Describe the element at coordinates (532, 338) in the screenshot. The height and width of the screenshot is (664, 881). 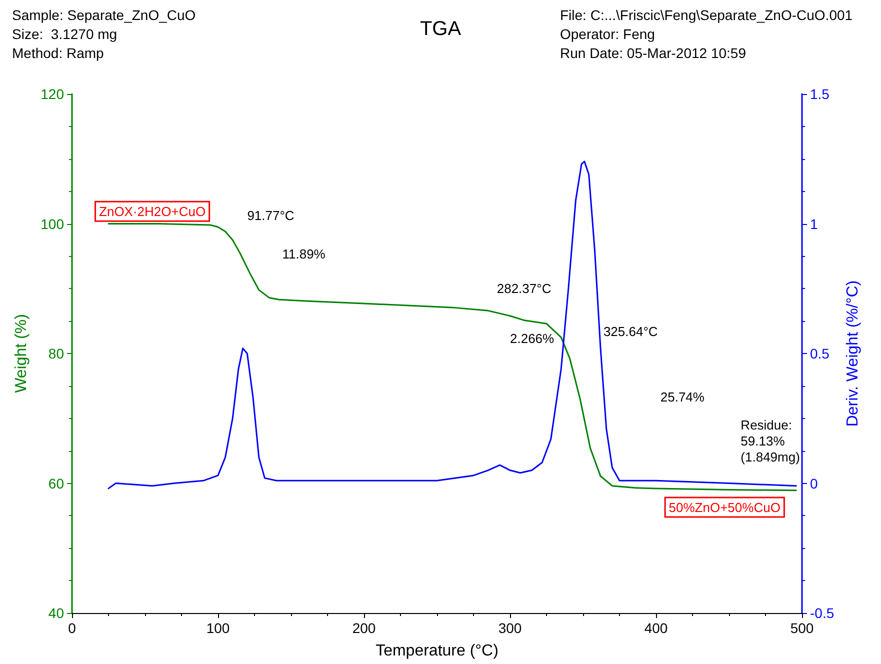
I see `annotation: 2.266%` at that location.